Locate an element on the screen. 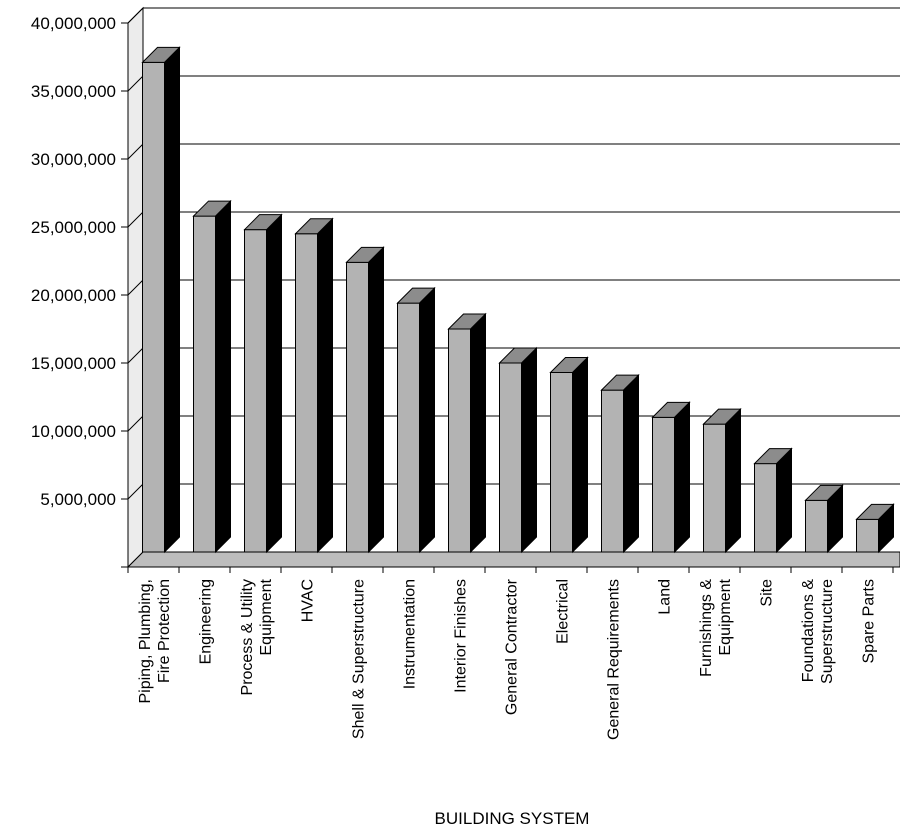 The height and width of the screenshot is (832, 900). x-category-label: Foundations & Superstructure is located at coordinates (818, 631).